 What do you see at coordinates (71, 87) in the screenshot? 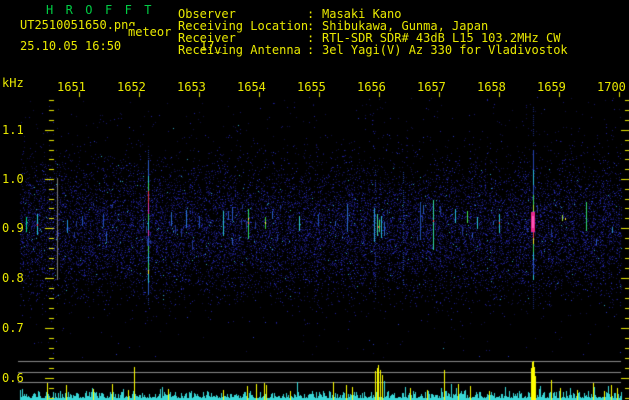
I see `time-axis-label: 1651` at bounding box center [71, 87].